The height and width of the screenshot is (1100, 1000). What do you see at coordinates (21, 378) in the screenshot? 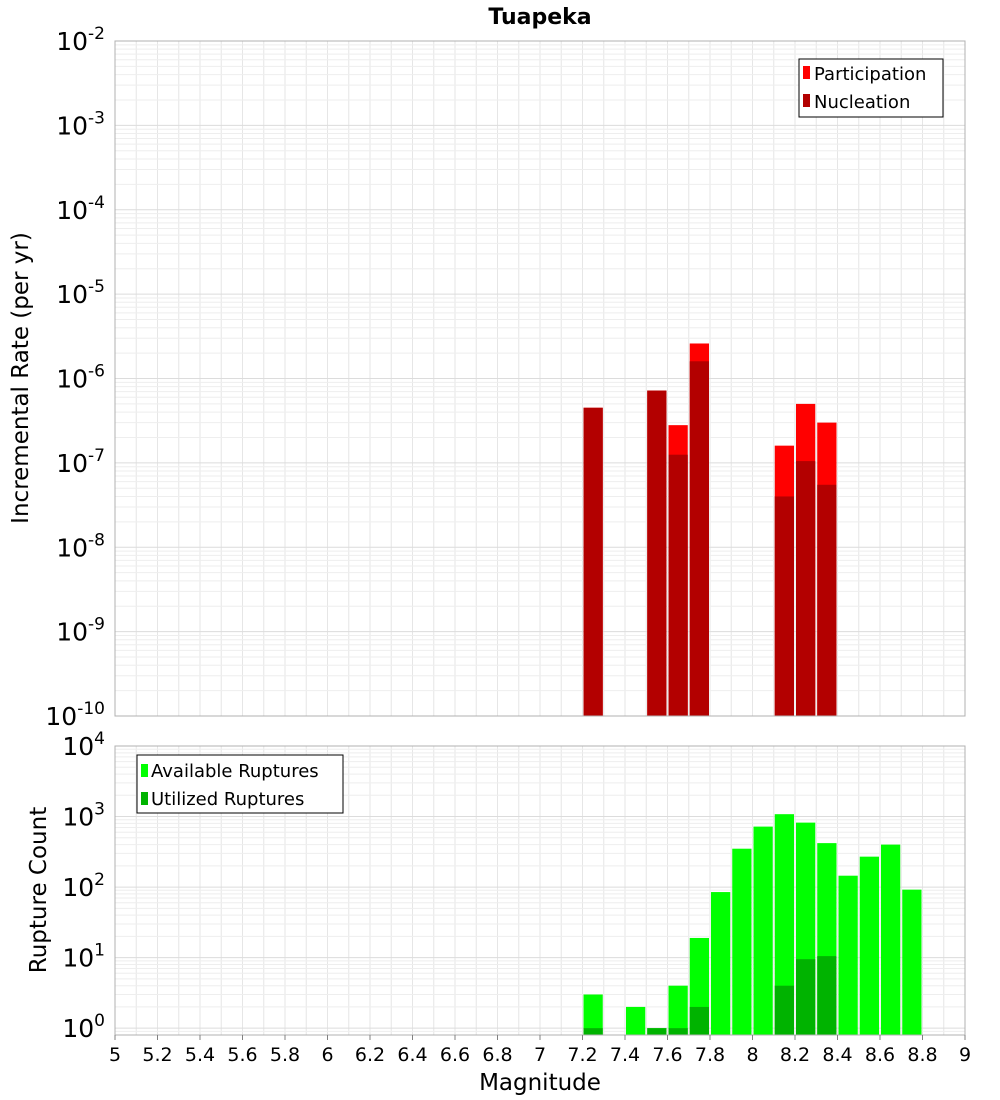
I see `top-y-axis-label: Incremental Rate (per yr)` at bounding box center [21, 378].